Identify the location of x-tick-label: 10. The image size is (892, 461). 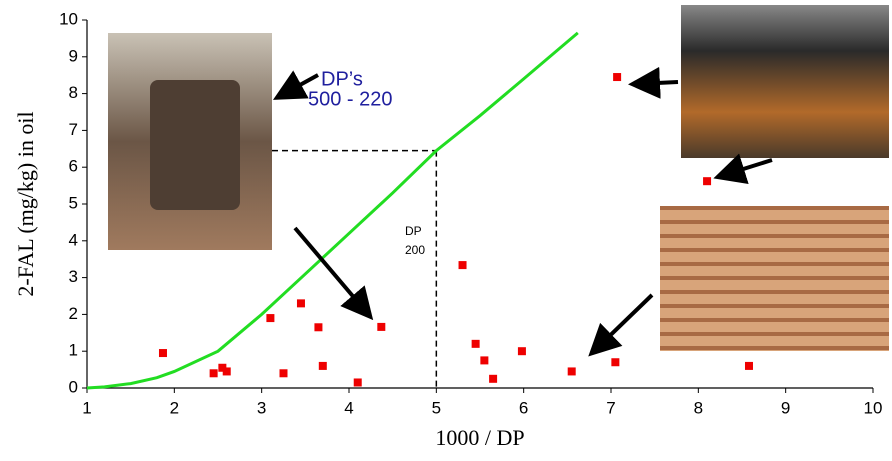
(873, 407).